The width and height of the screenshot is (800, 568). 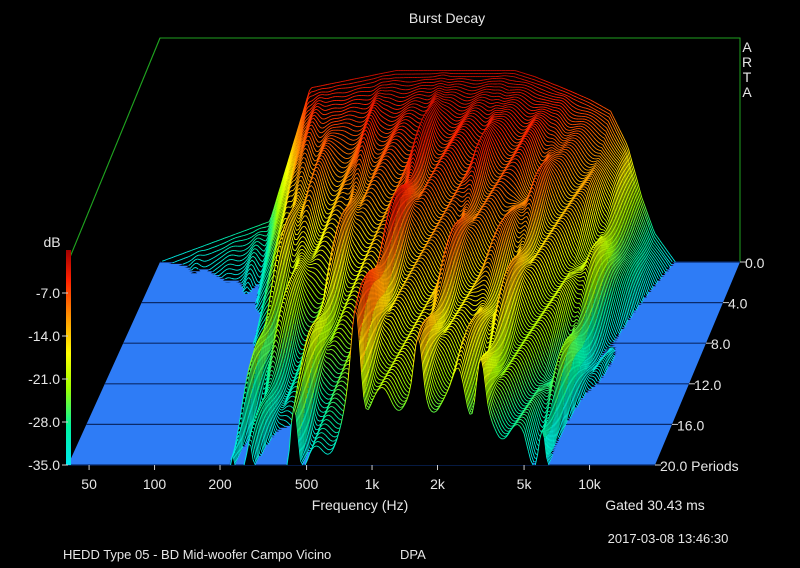 I want to click on frame-diagonal, so click(x=114, y=150).